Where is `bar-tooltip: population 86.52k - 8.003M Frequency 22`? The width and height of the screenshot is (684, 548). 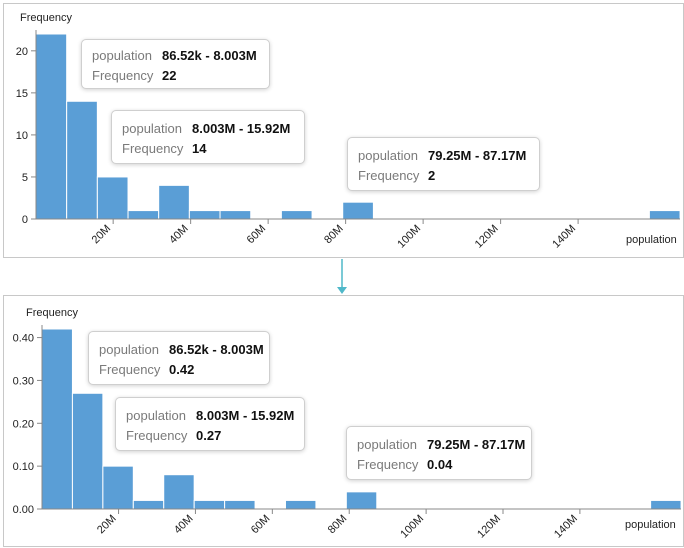 bar-tooltip: population 86.52k - 8.003M Frequency 22 is located at coordinates (175, 64).